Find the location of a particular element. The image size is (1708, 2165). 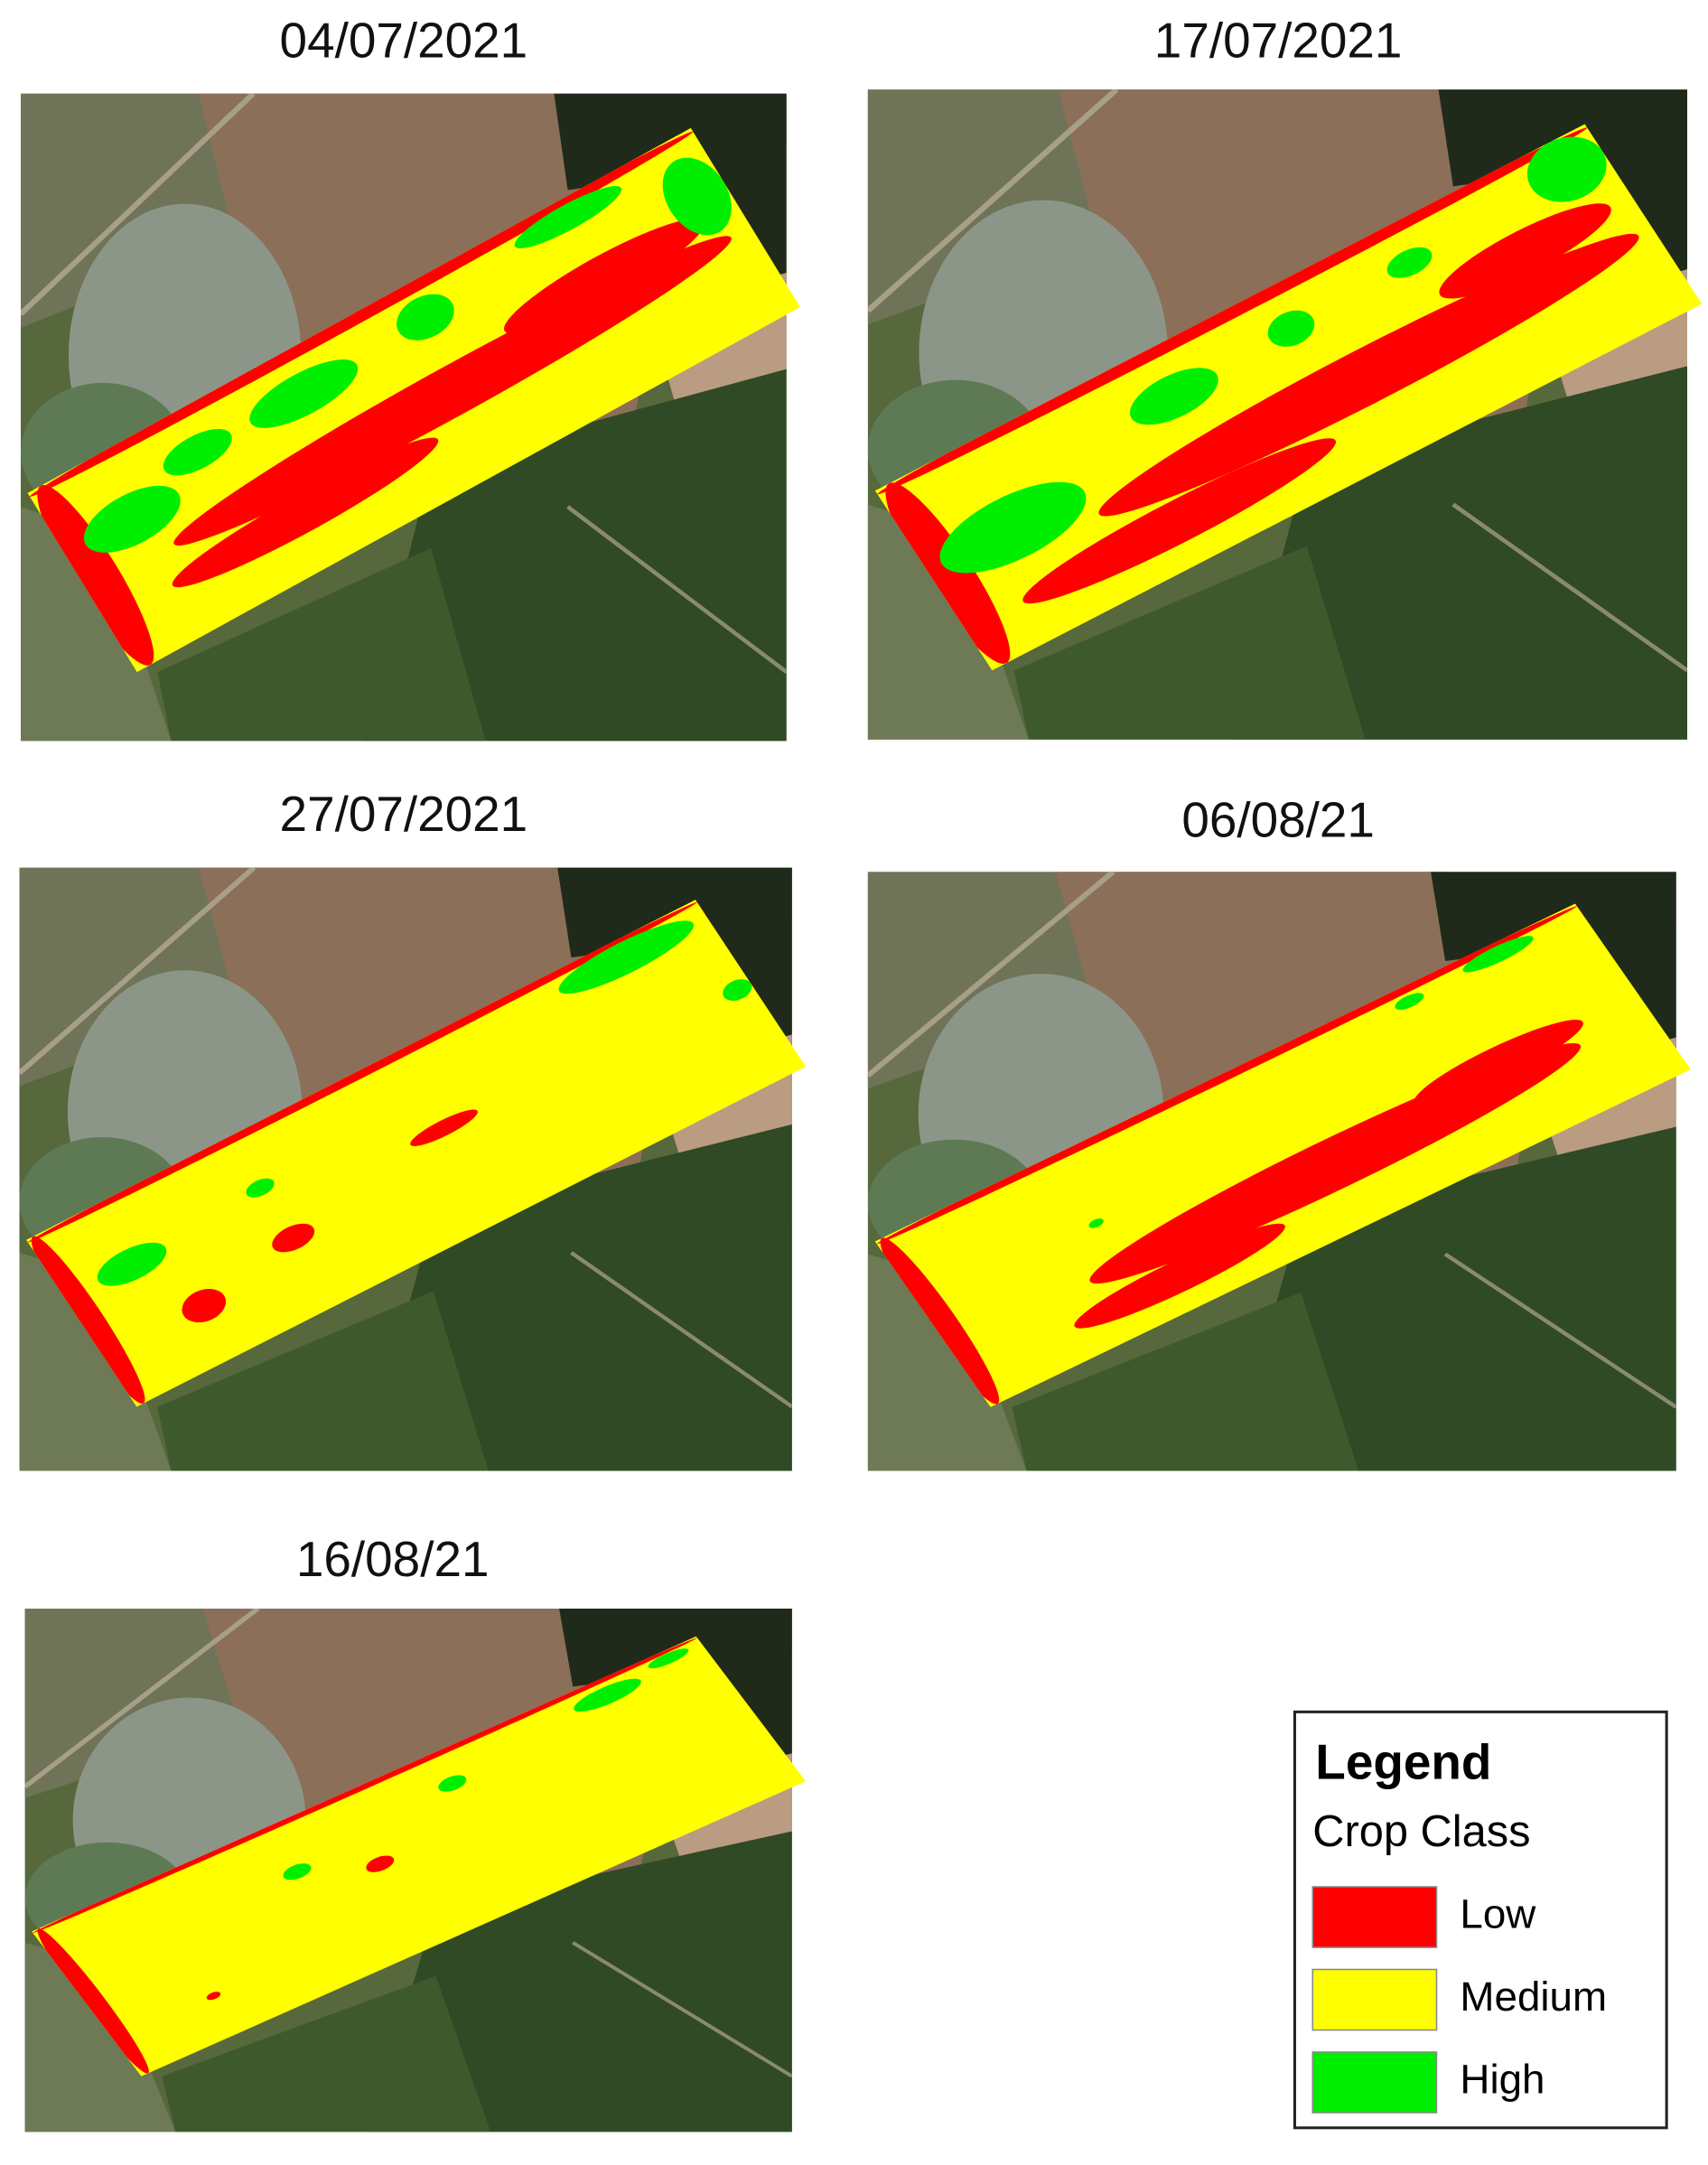

panel-date: 17/07/2021 is located at coordinates (1278, 40).